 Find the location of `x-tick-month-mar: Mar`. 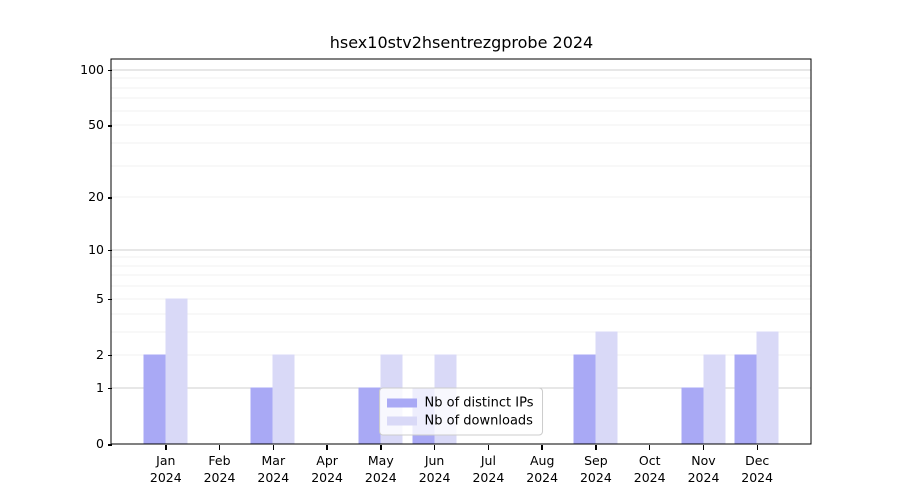

x-tick-month-mar: Mar is located at coordinates (273, 460).